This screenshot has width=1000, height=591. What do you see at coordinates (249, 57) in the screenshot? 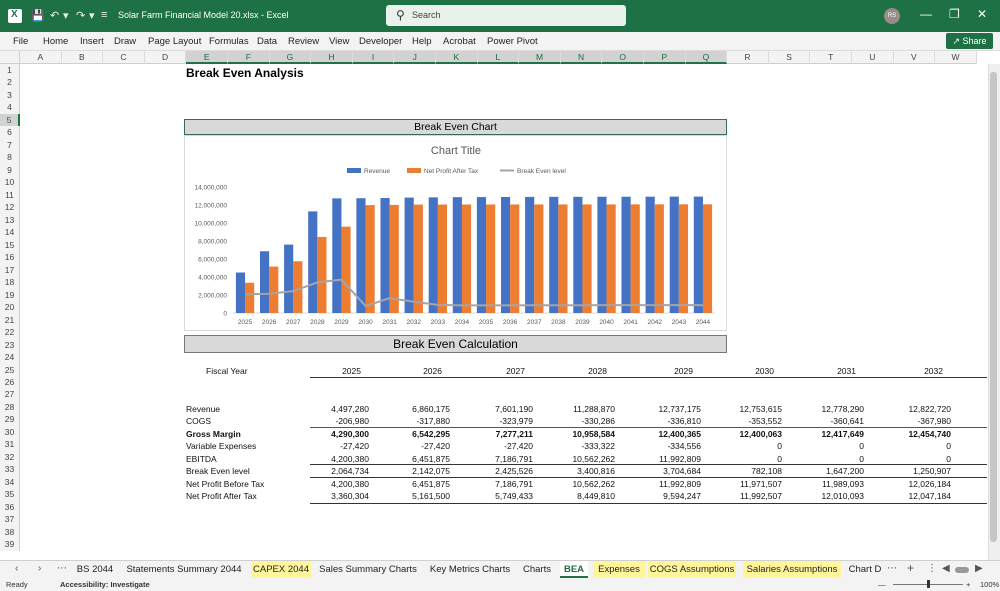
I see `column-header-f: F` at bounding box center [249, 57].